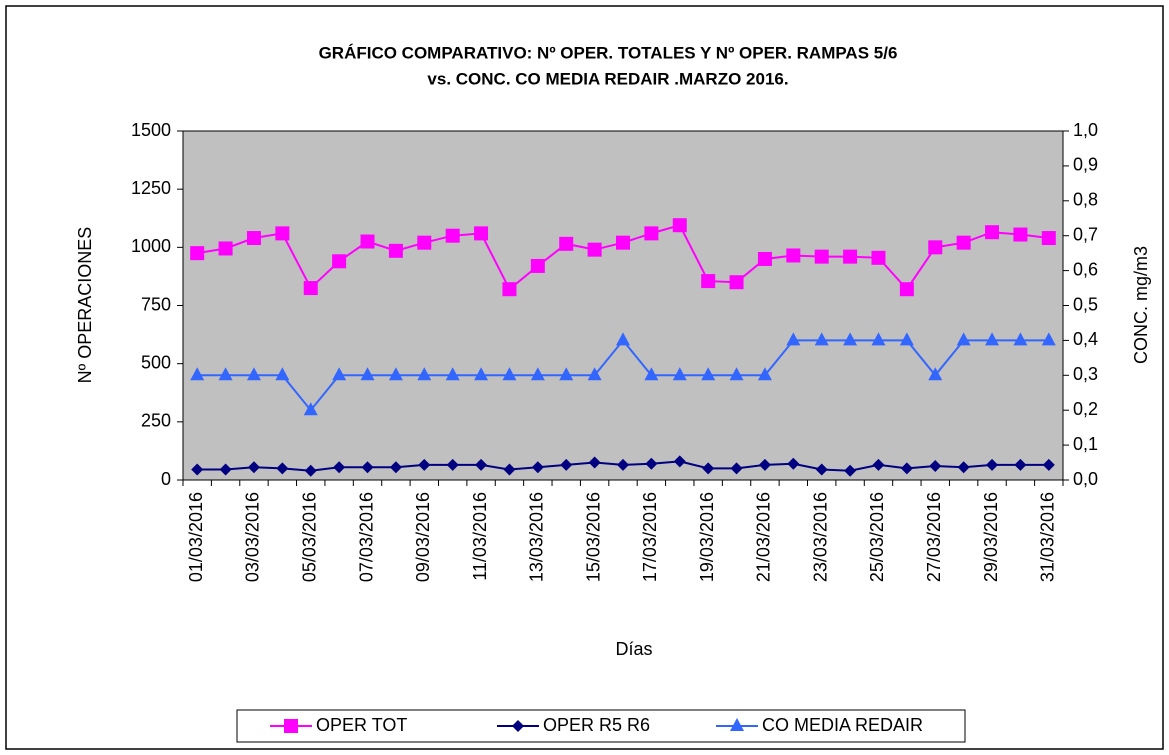  Describe the element at coordinates (593, 537) in the screenshot. I see `x-tick-label: 15/03/2016` at that location.